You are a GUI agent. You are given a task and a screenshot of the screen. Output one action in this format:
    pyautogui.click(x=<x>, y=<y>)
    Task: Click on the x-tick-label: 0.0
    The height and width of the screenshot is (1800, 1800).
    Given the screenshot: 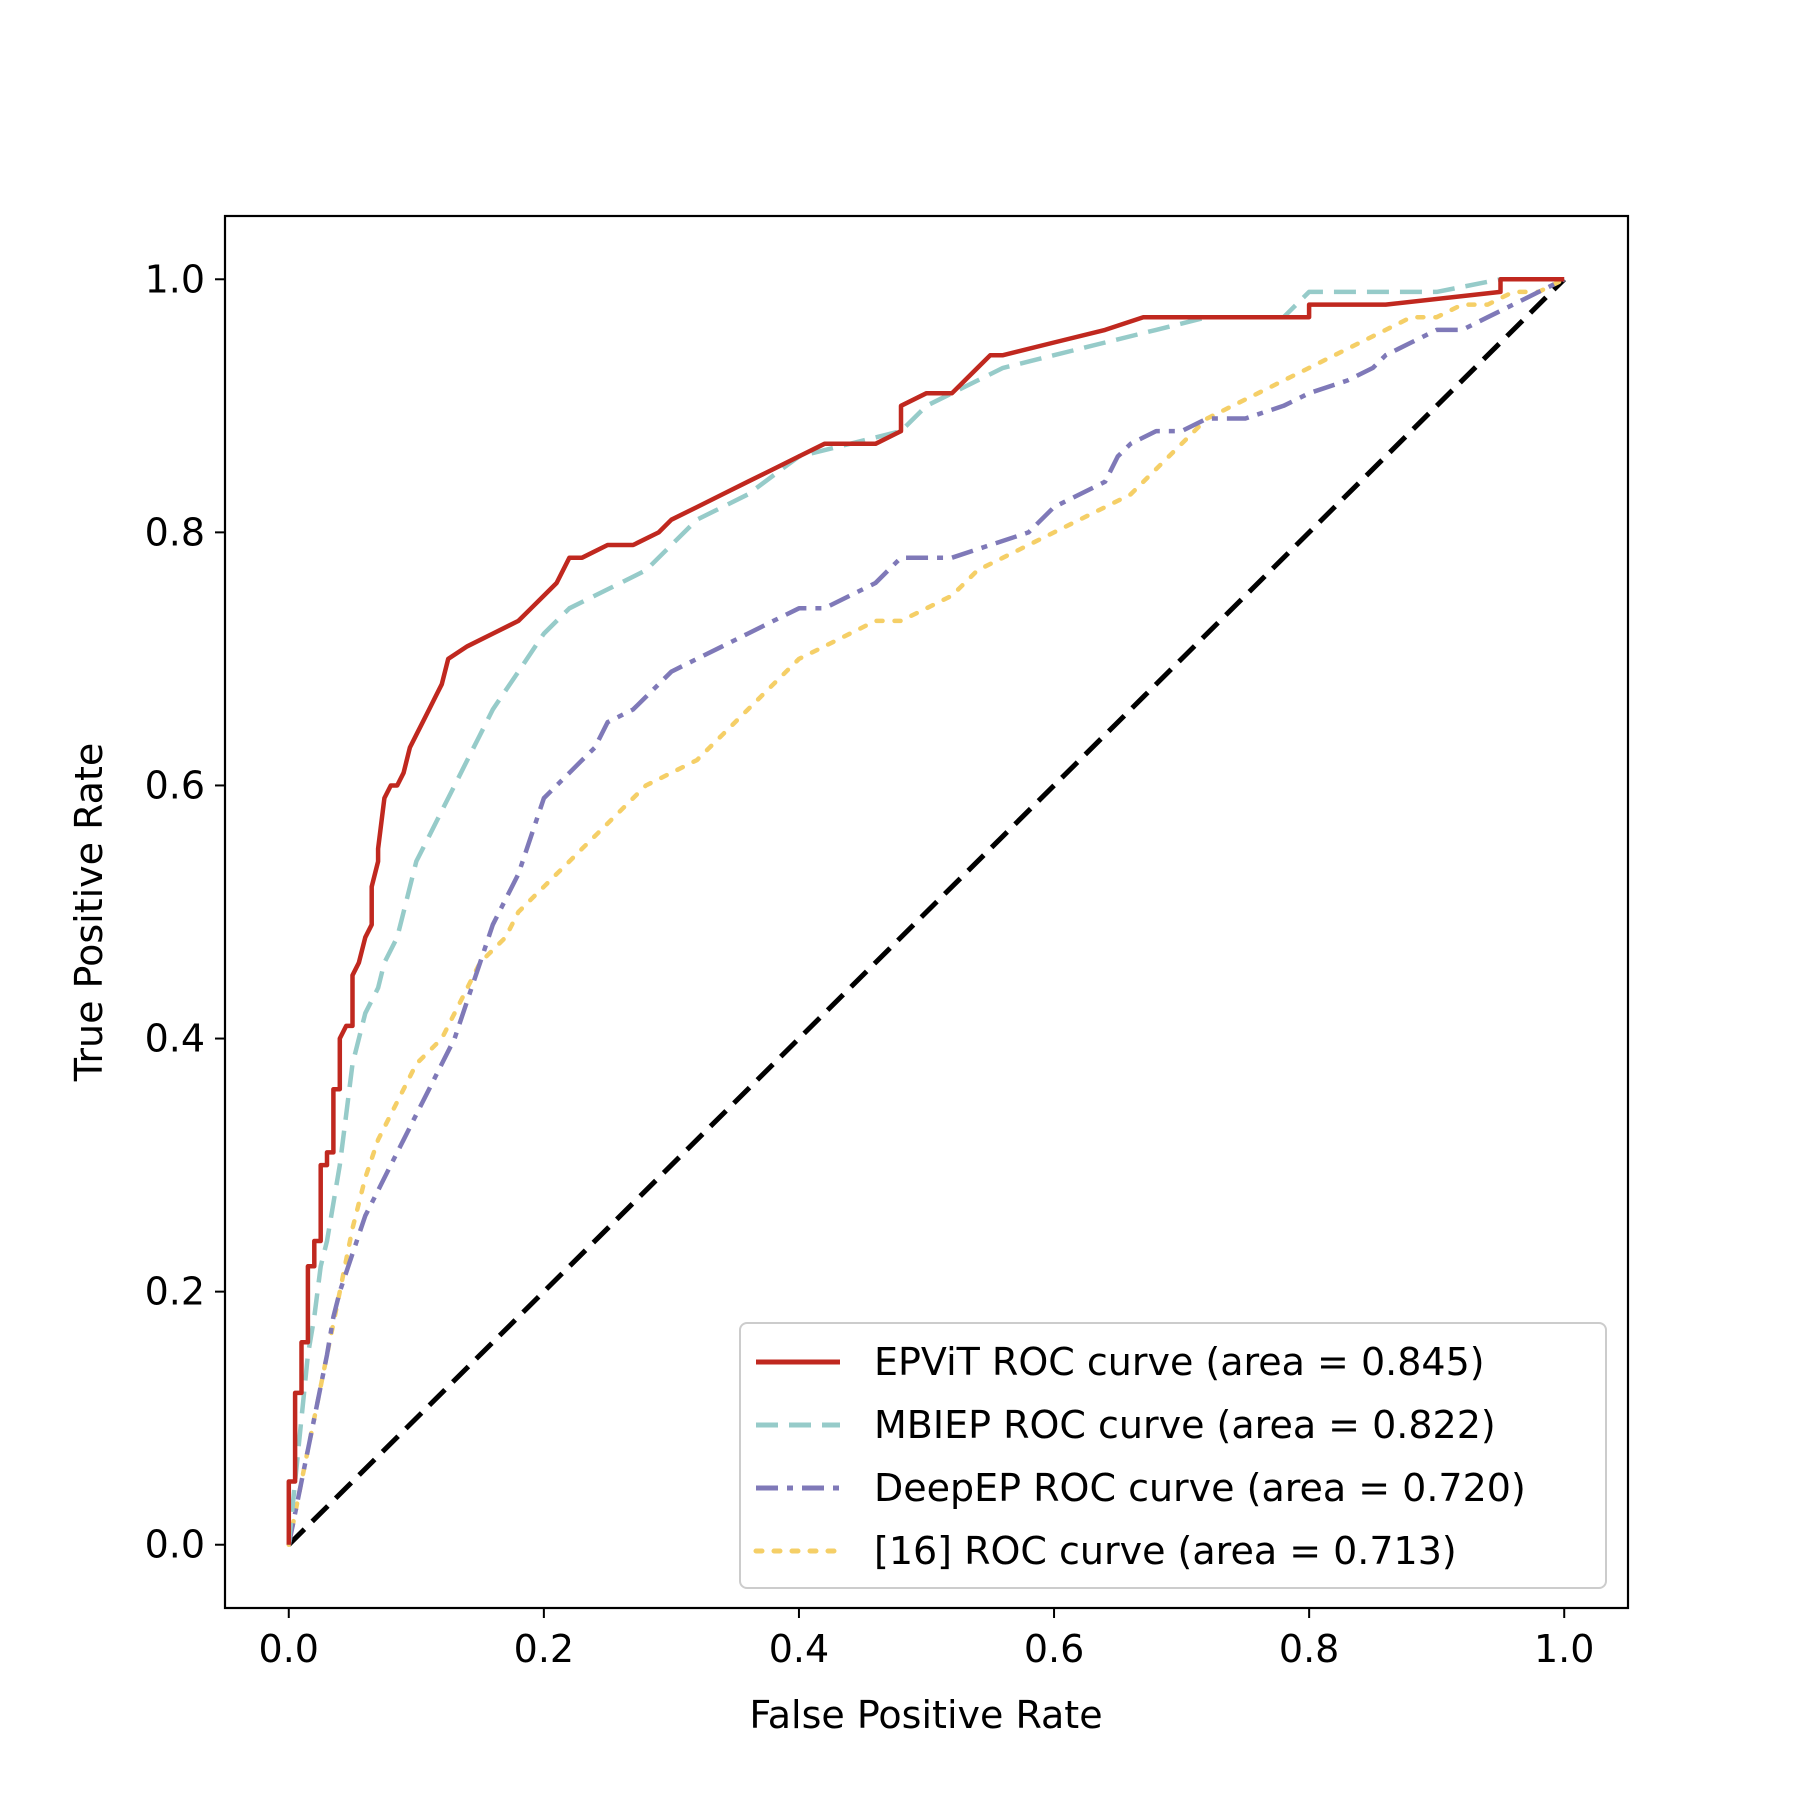 What is the action you would take?
    pyautogui.click(x=289, y=1649)
    